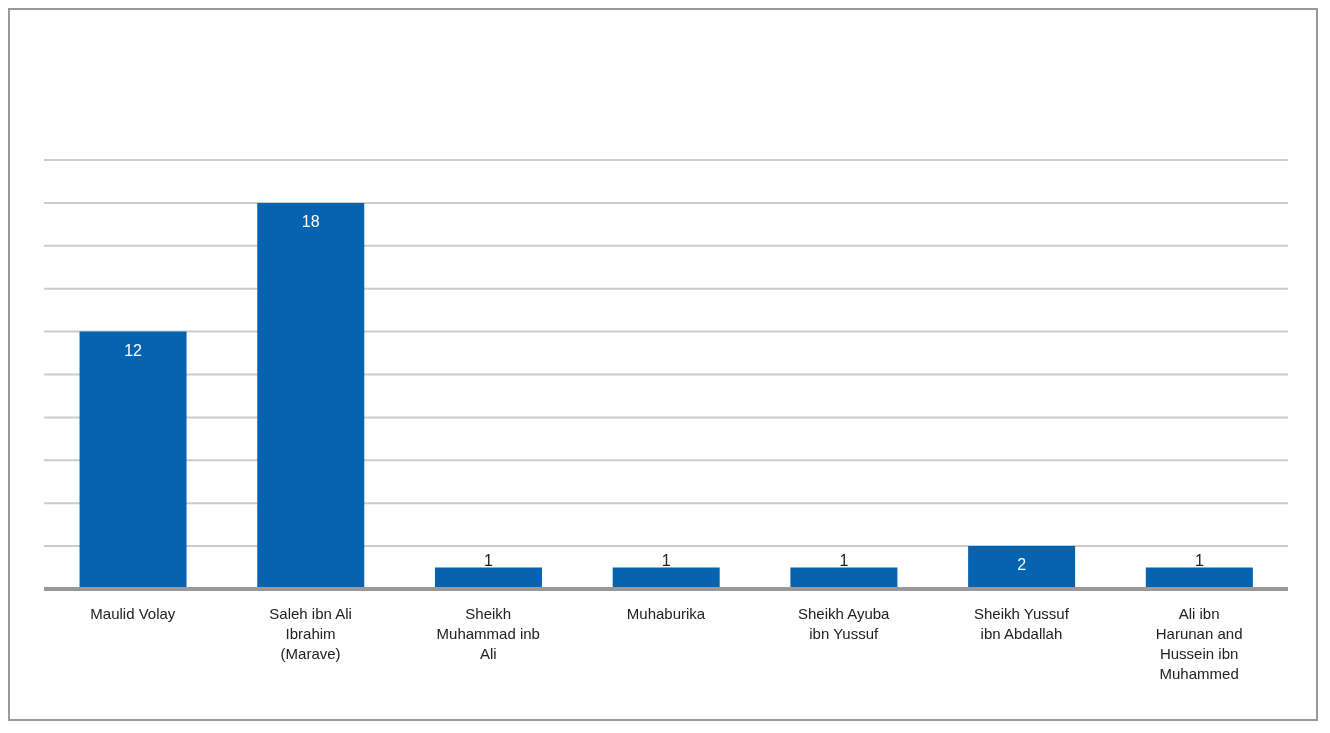  What do you see at coordinates (844, 623) in the screenshot?
I see `x-tick-label: Sheikh Ayuba ibn Yussuf` at bounding box center [844, 623].